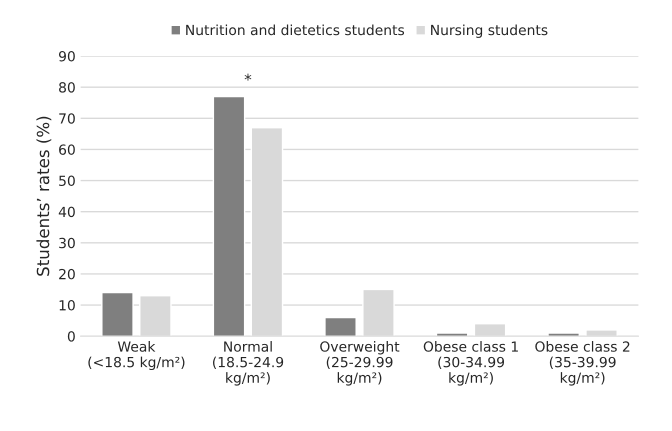 This screenshot has height=431, width=672. What do you see at coordinates (66, 212) in the screenshot?
I see `y-tick-label: 40` at bounding box center [66, 212].